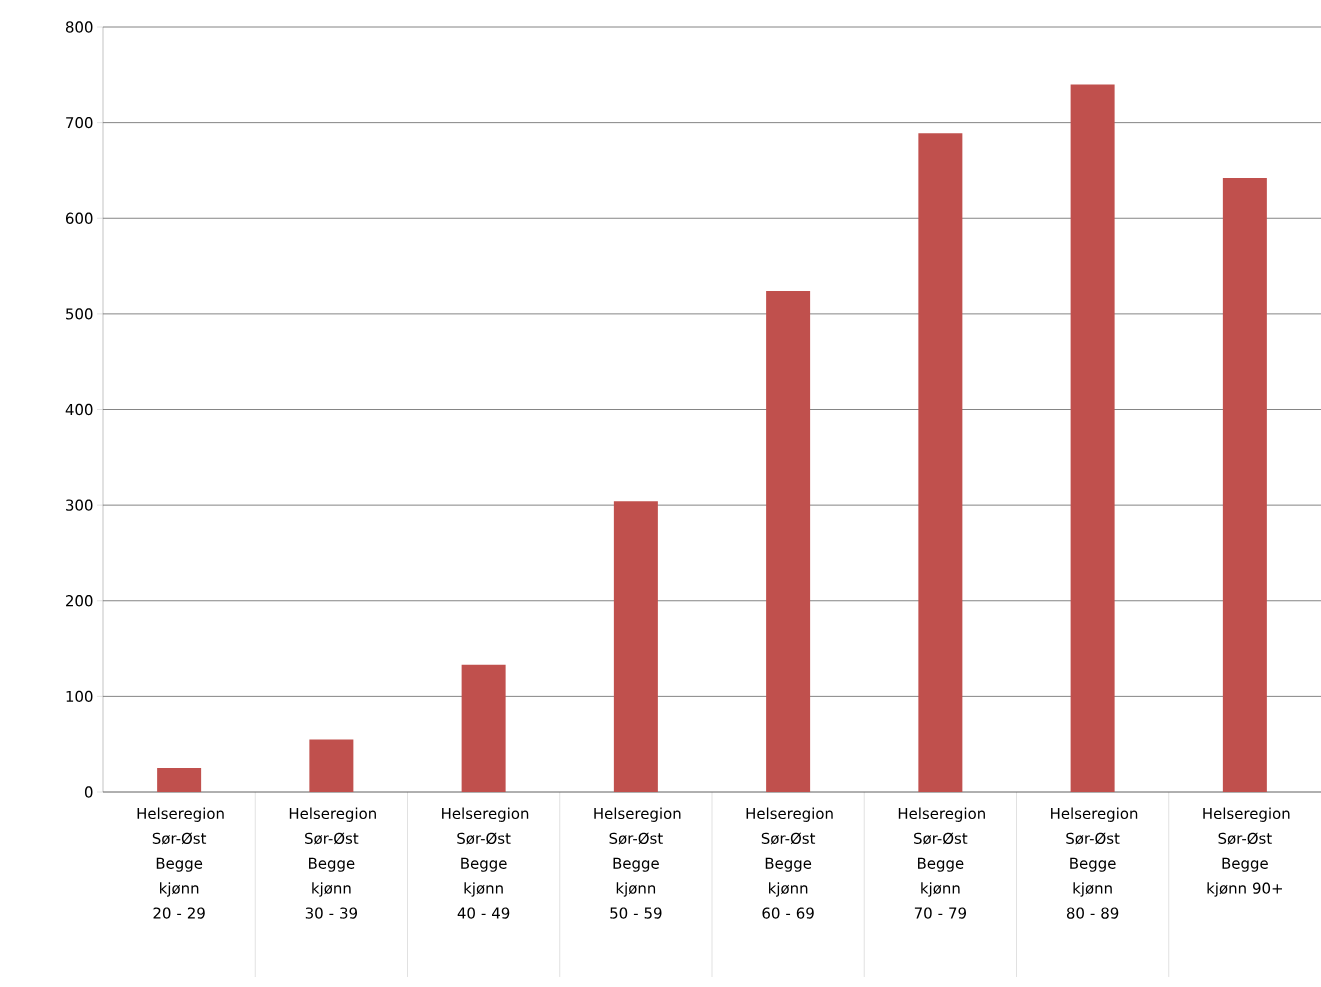 The image size is (1321, 987). What do you see at coordinates (941, 863) in the screenshot?
I see `x-tick-label: Helseregion Sør-Øst Begge kjønn 70 - 79` at bounding box center [941, 863].